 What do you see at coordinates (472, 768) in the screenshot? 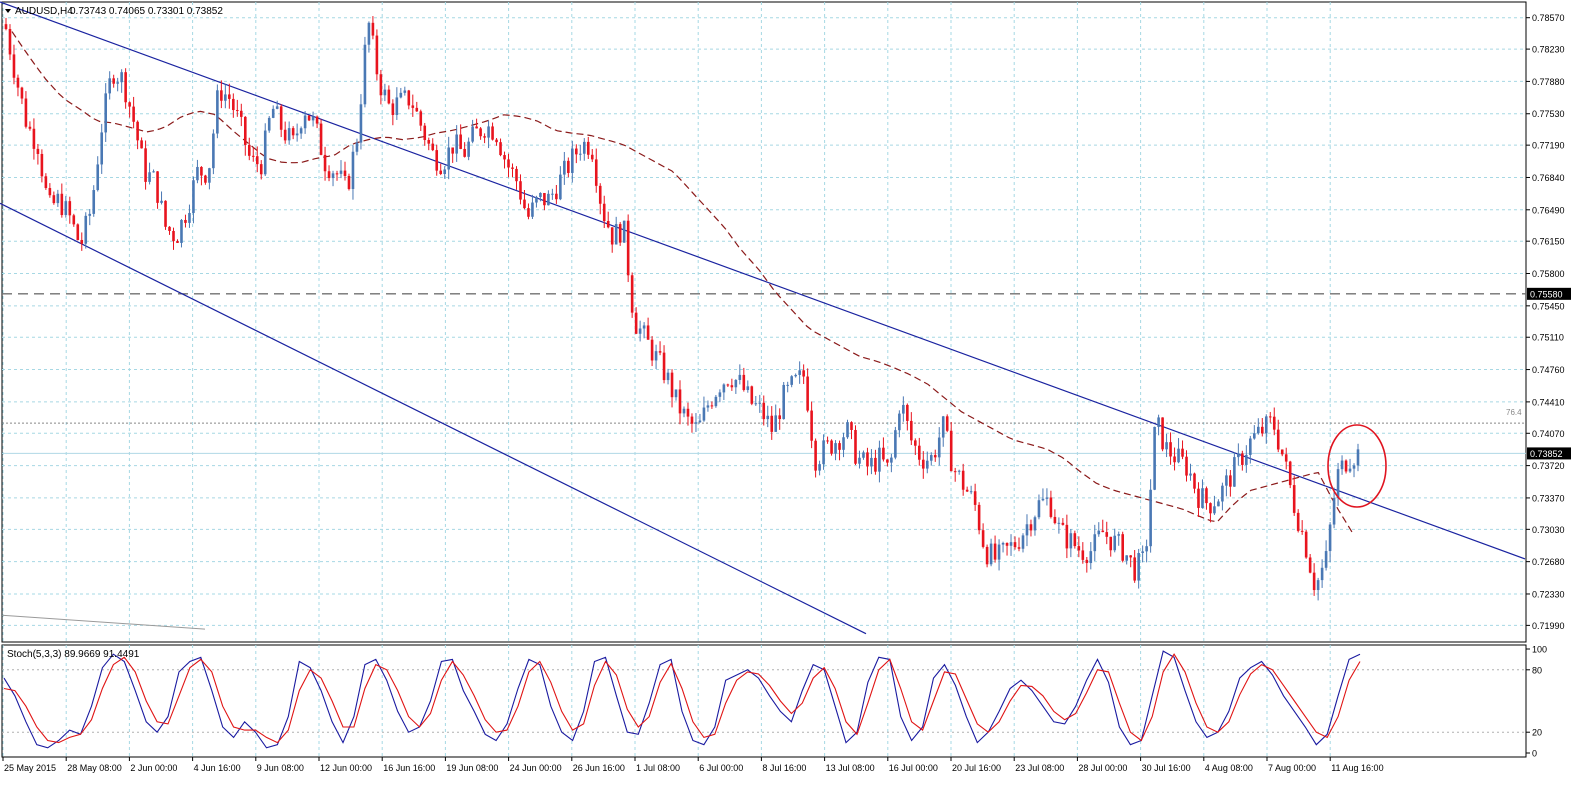
I see `time-tick-label: 19 Jun 08:00` at bounding box center [472, 768].